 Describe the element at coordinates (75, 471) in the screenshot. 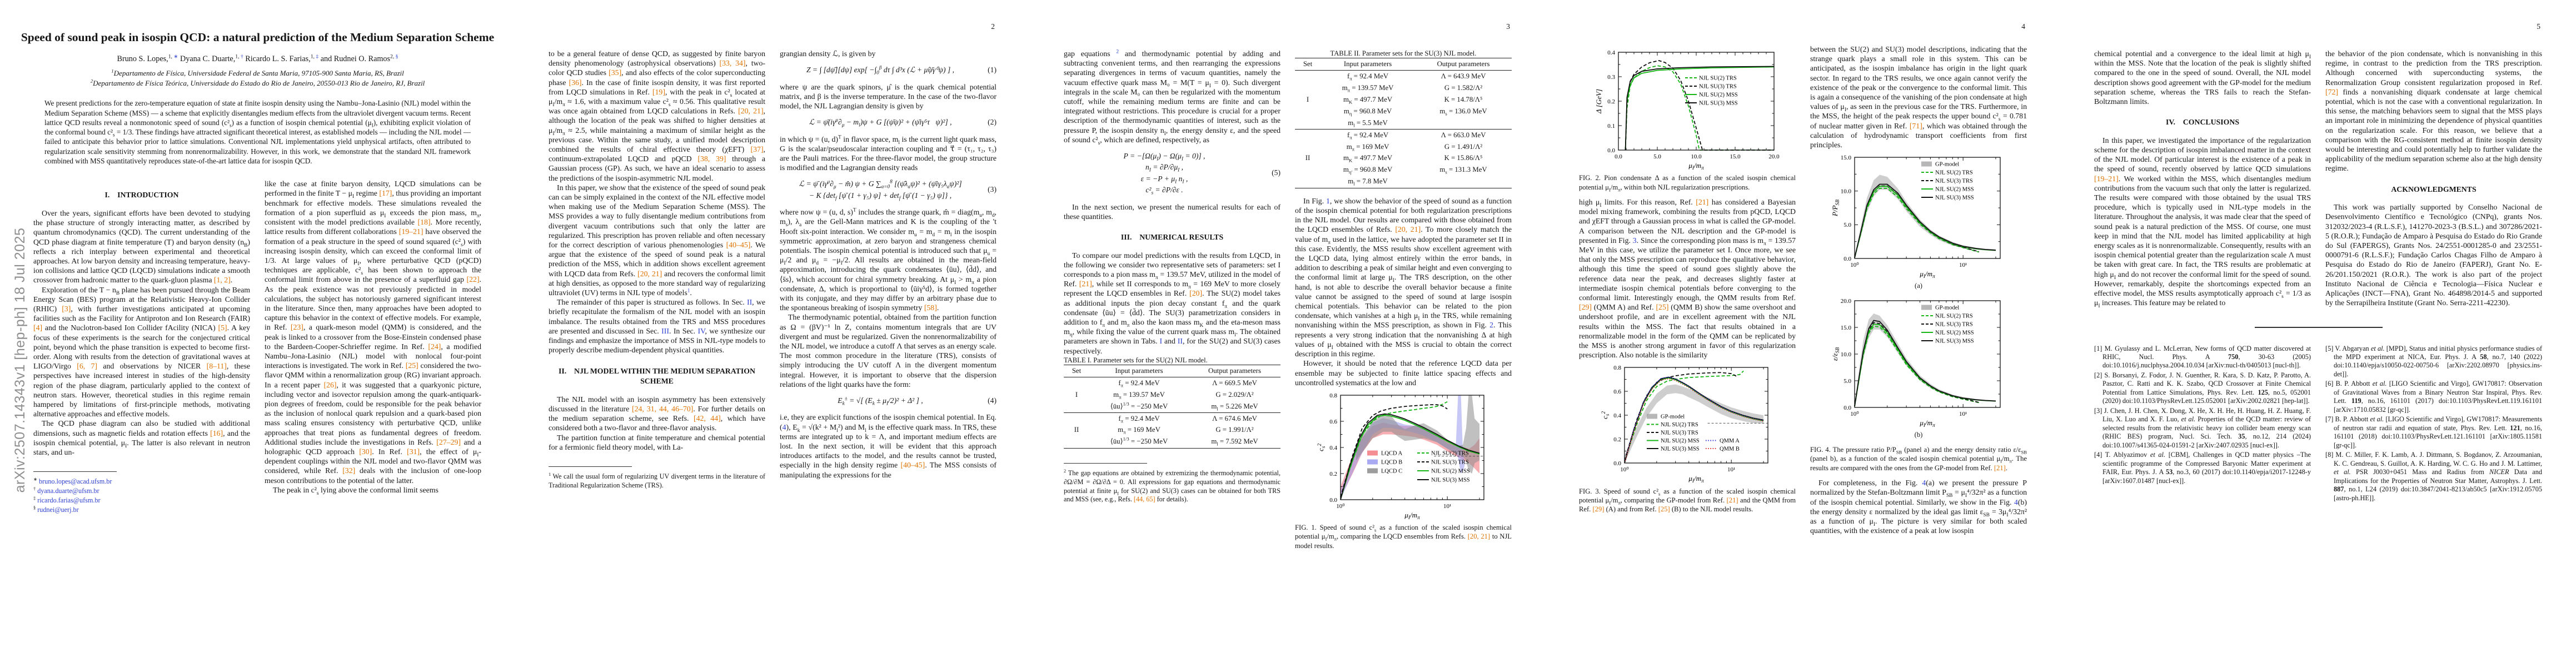

I see `footnote-rule` at that location.